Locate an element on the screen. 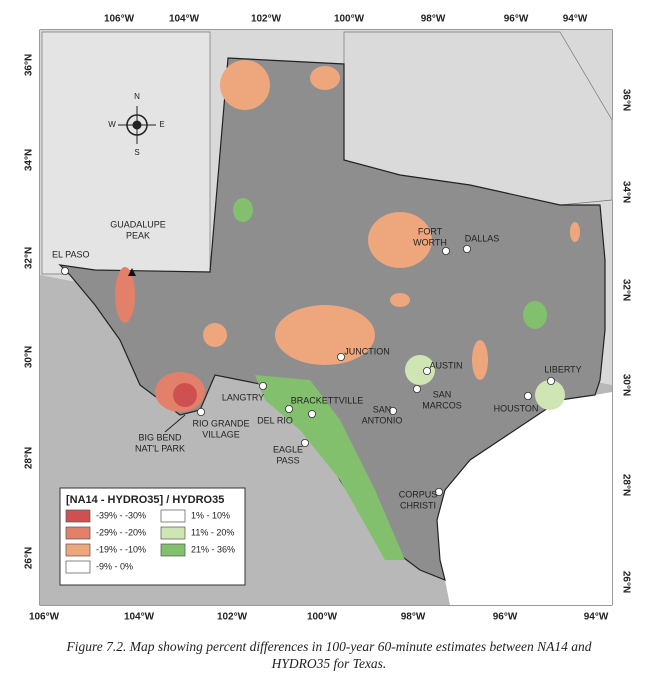 This screenshot has height=694, width=659. place-label: JUNCTION is located at coordinates (367, 351).